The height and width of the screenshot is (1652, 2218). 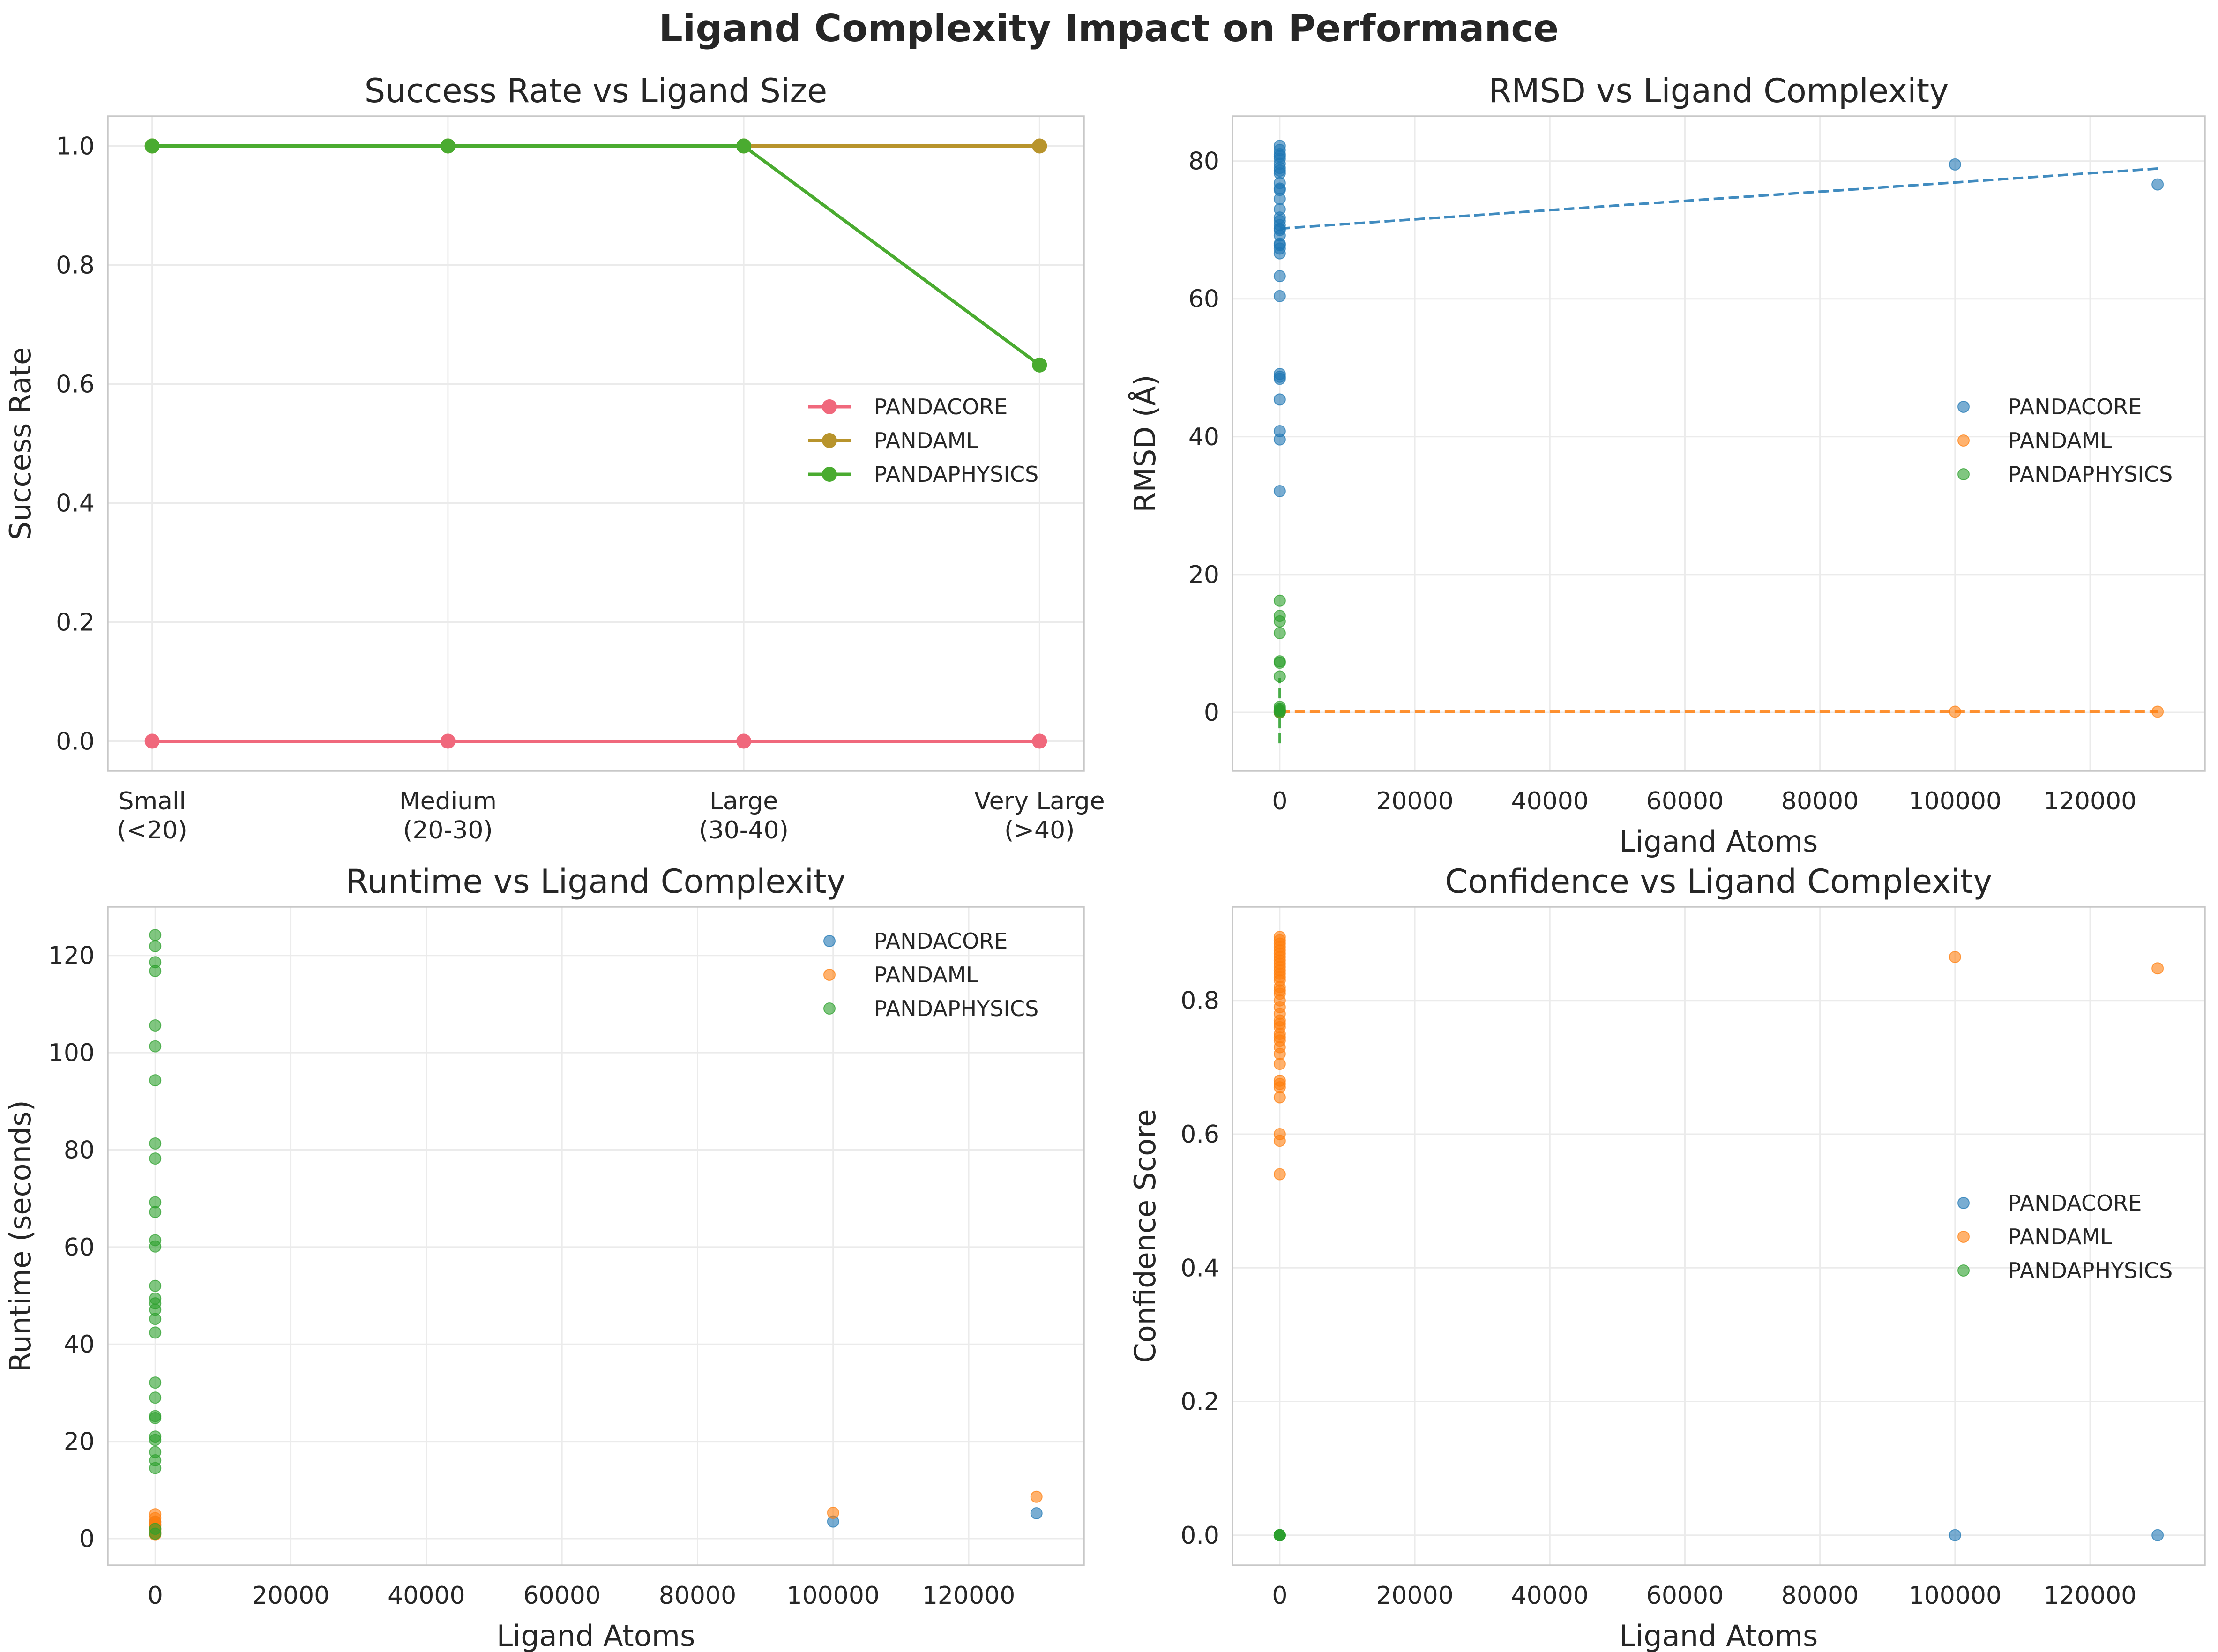 What do you see at coordinates (1719, 91) in the screenshot?
I see `subplot-title: RMSD vs Ligand Complexity` at bounding box center [1719, 91].